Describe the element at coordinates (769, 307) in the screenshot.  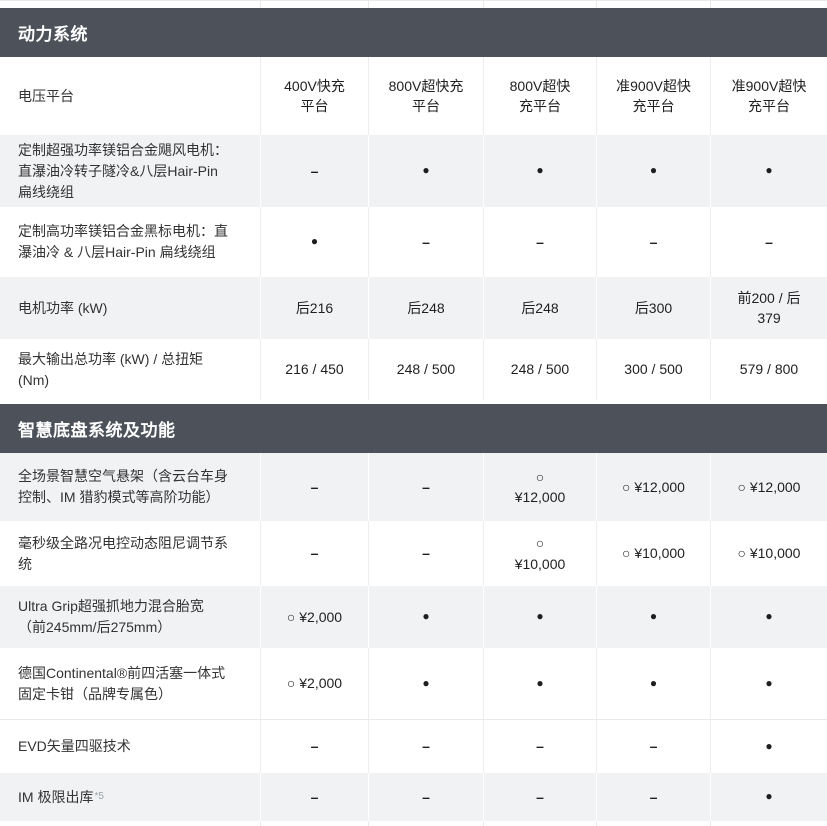
I see `value-text: 前200 / 后 379` at that location.